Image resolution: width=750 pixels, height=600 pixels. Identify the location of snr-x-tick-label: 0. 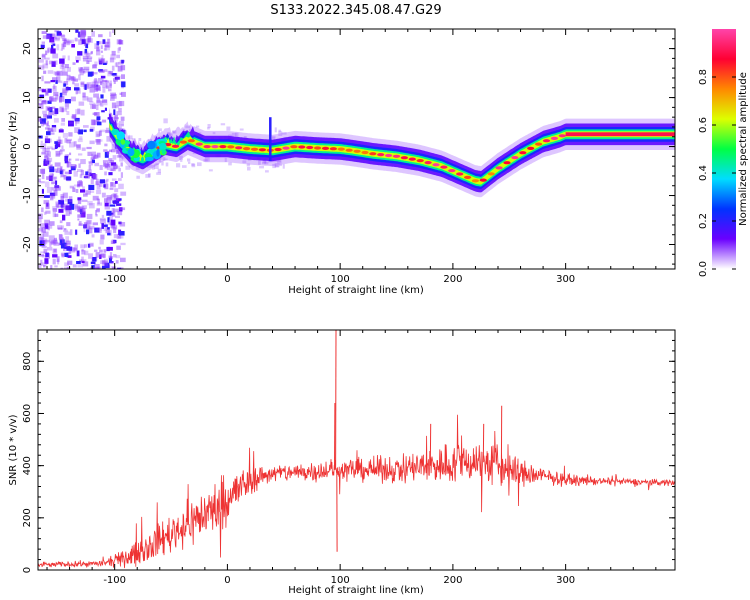
(227, 580).